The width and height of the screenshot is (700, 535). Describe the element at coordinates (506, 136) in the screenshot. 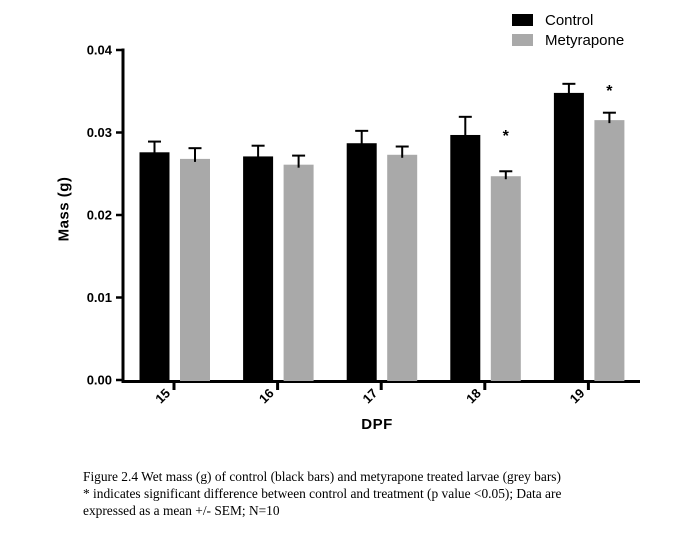

I see `significance-asterisk-18: *` at that location.